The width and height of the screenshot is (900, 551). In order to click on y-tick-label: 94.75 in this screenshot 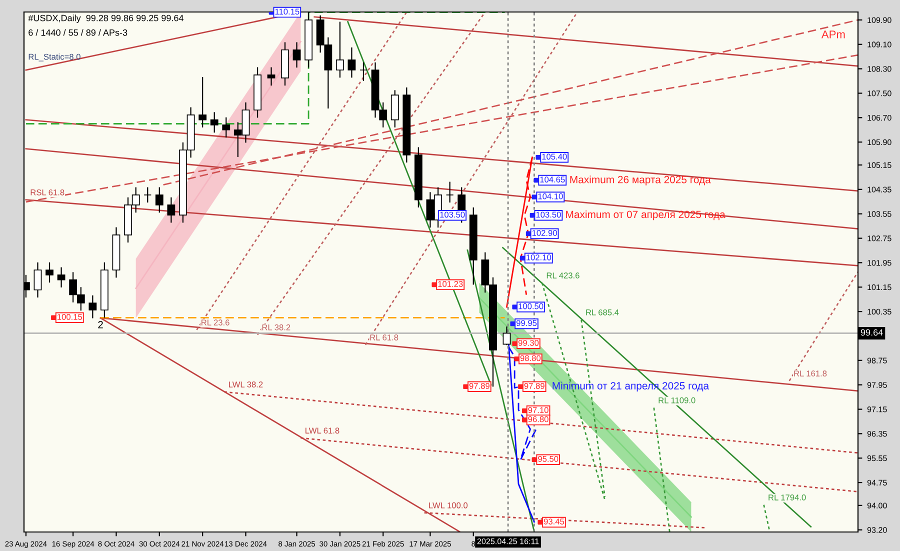, I will do `click(877, 483)`.